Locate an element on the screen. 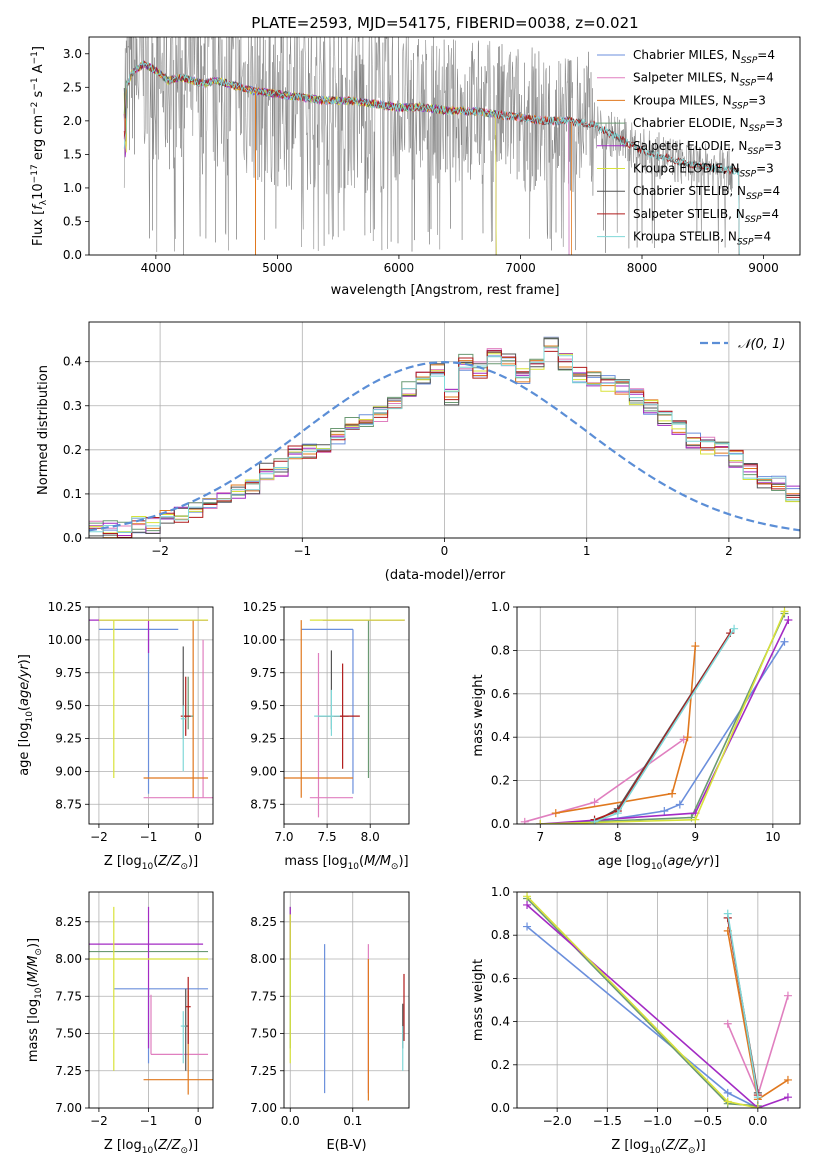 This screenshot has height=1170, width=819. x-tick-label: 7.0 is located at coordinates (283, 837).